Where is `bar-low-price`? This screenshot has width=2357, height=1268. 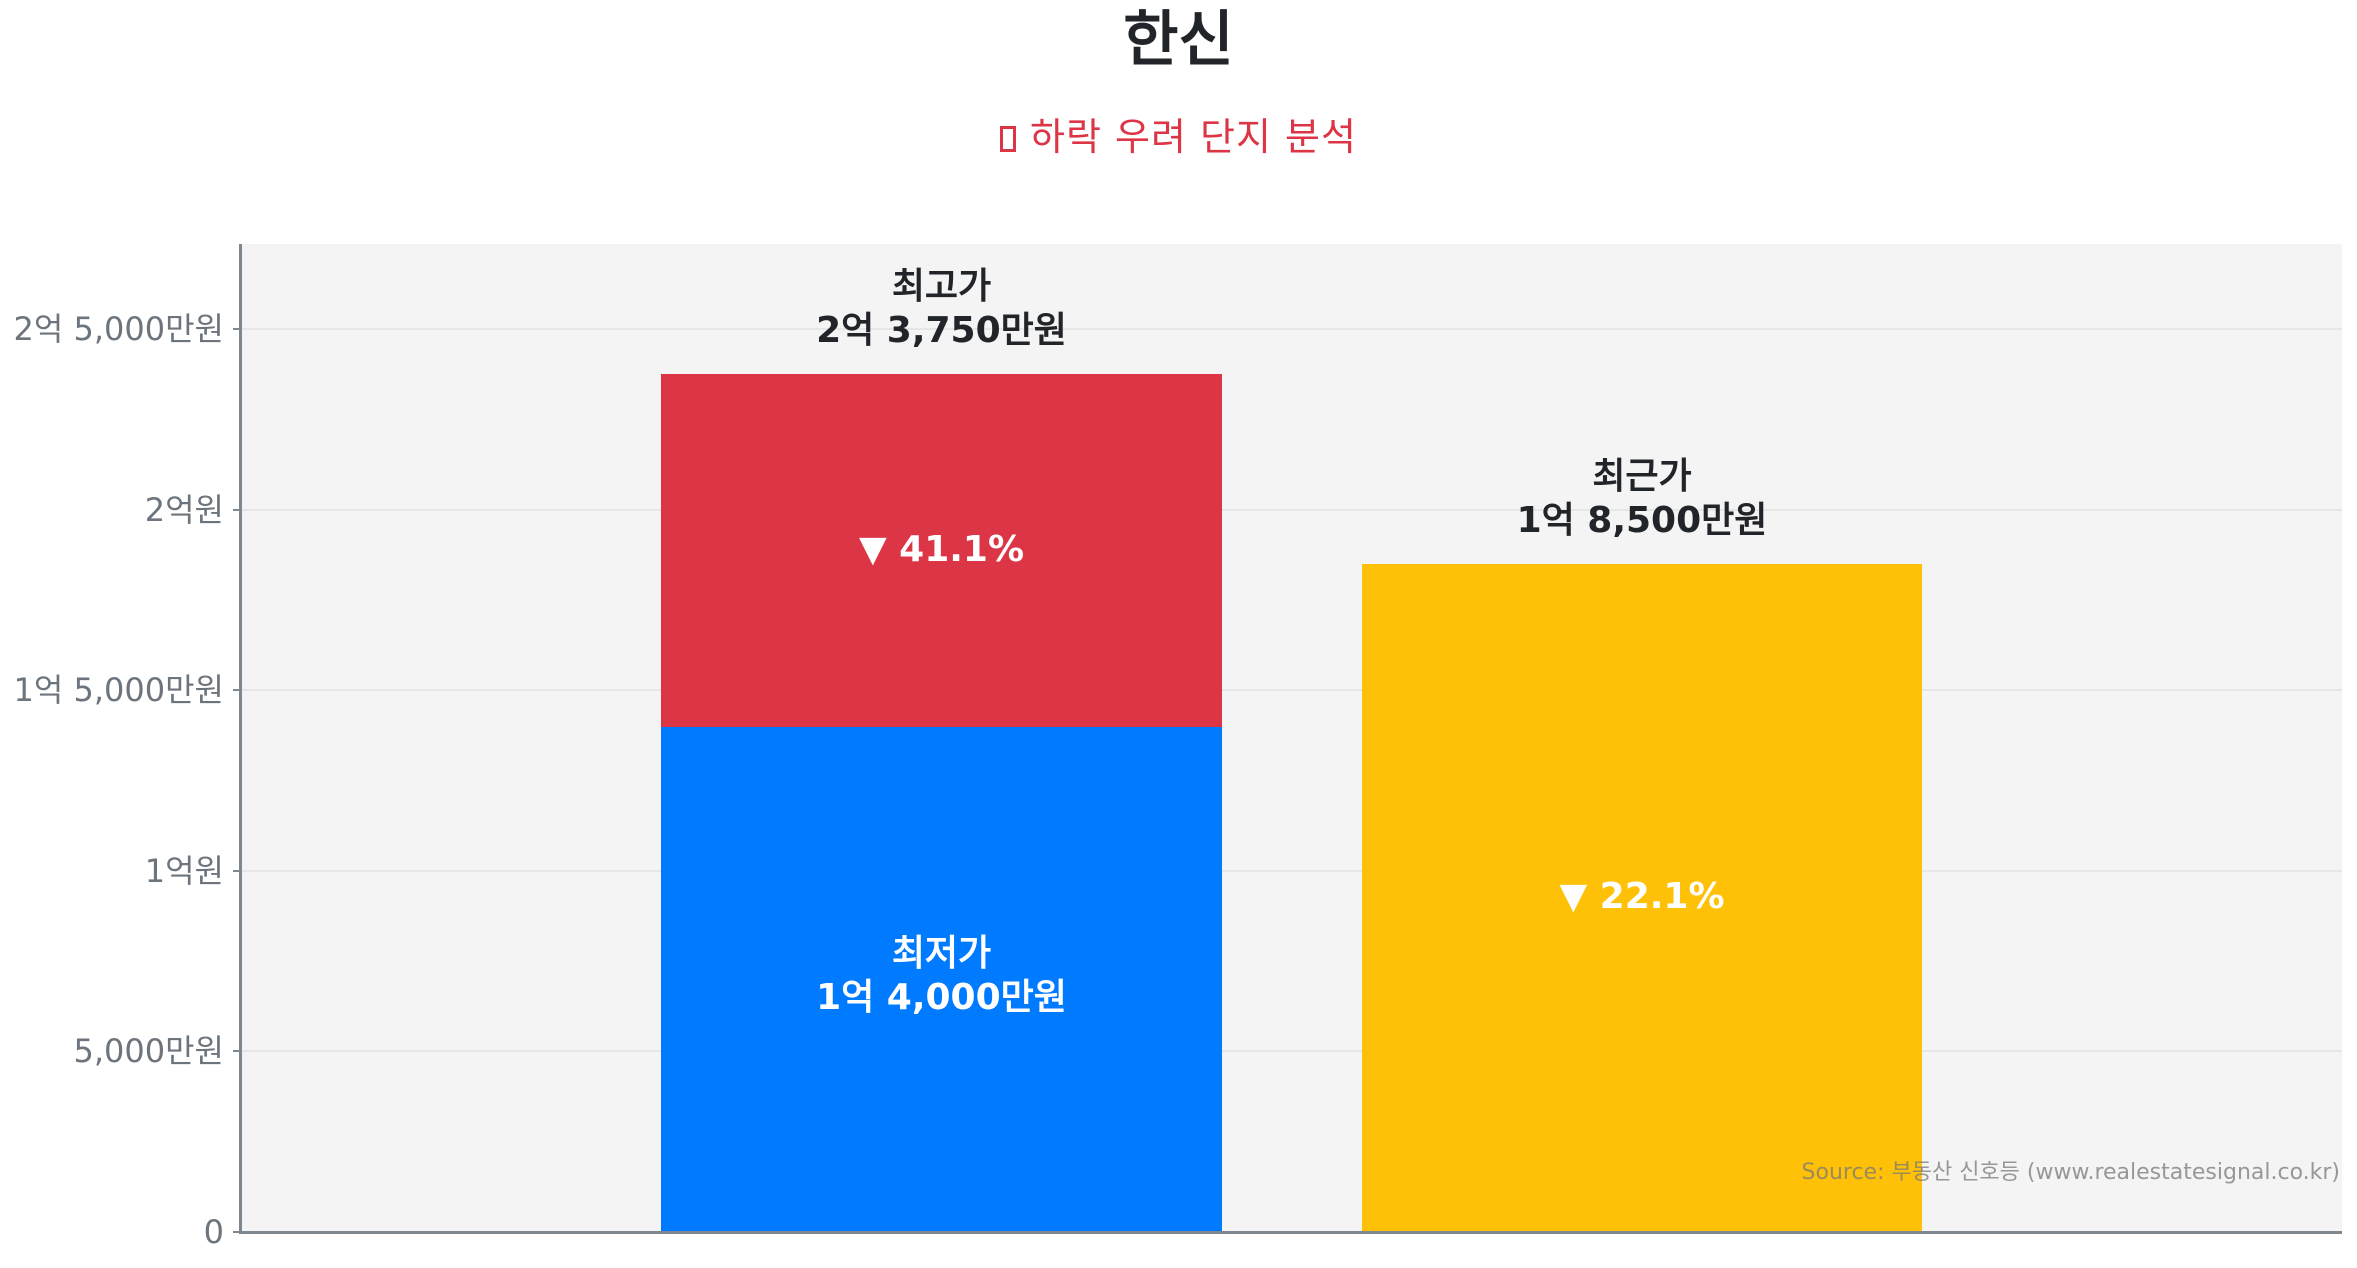
bar-low-price is located at coordinates (941, 979).